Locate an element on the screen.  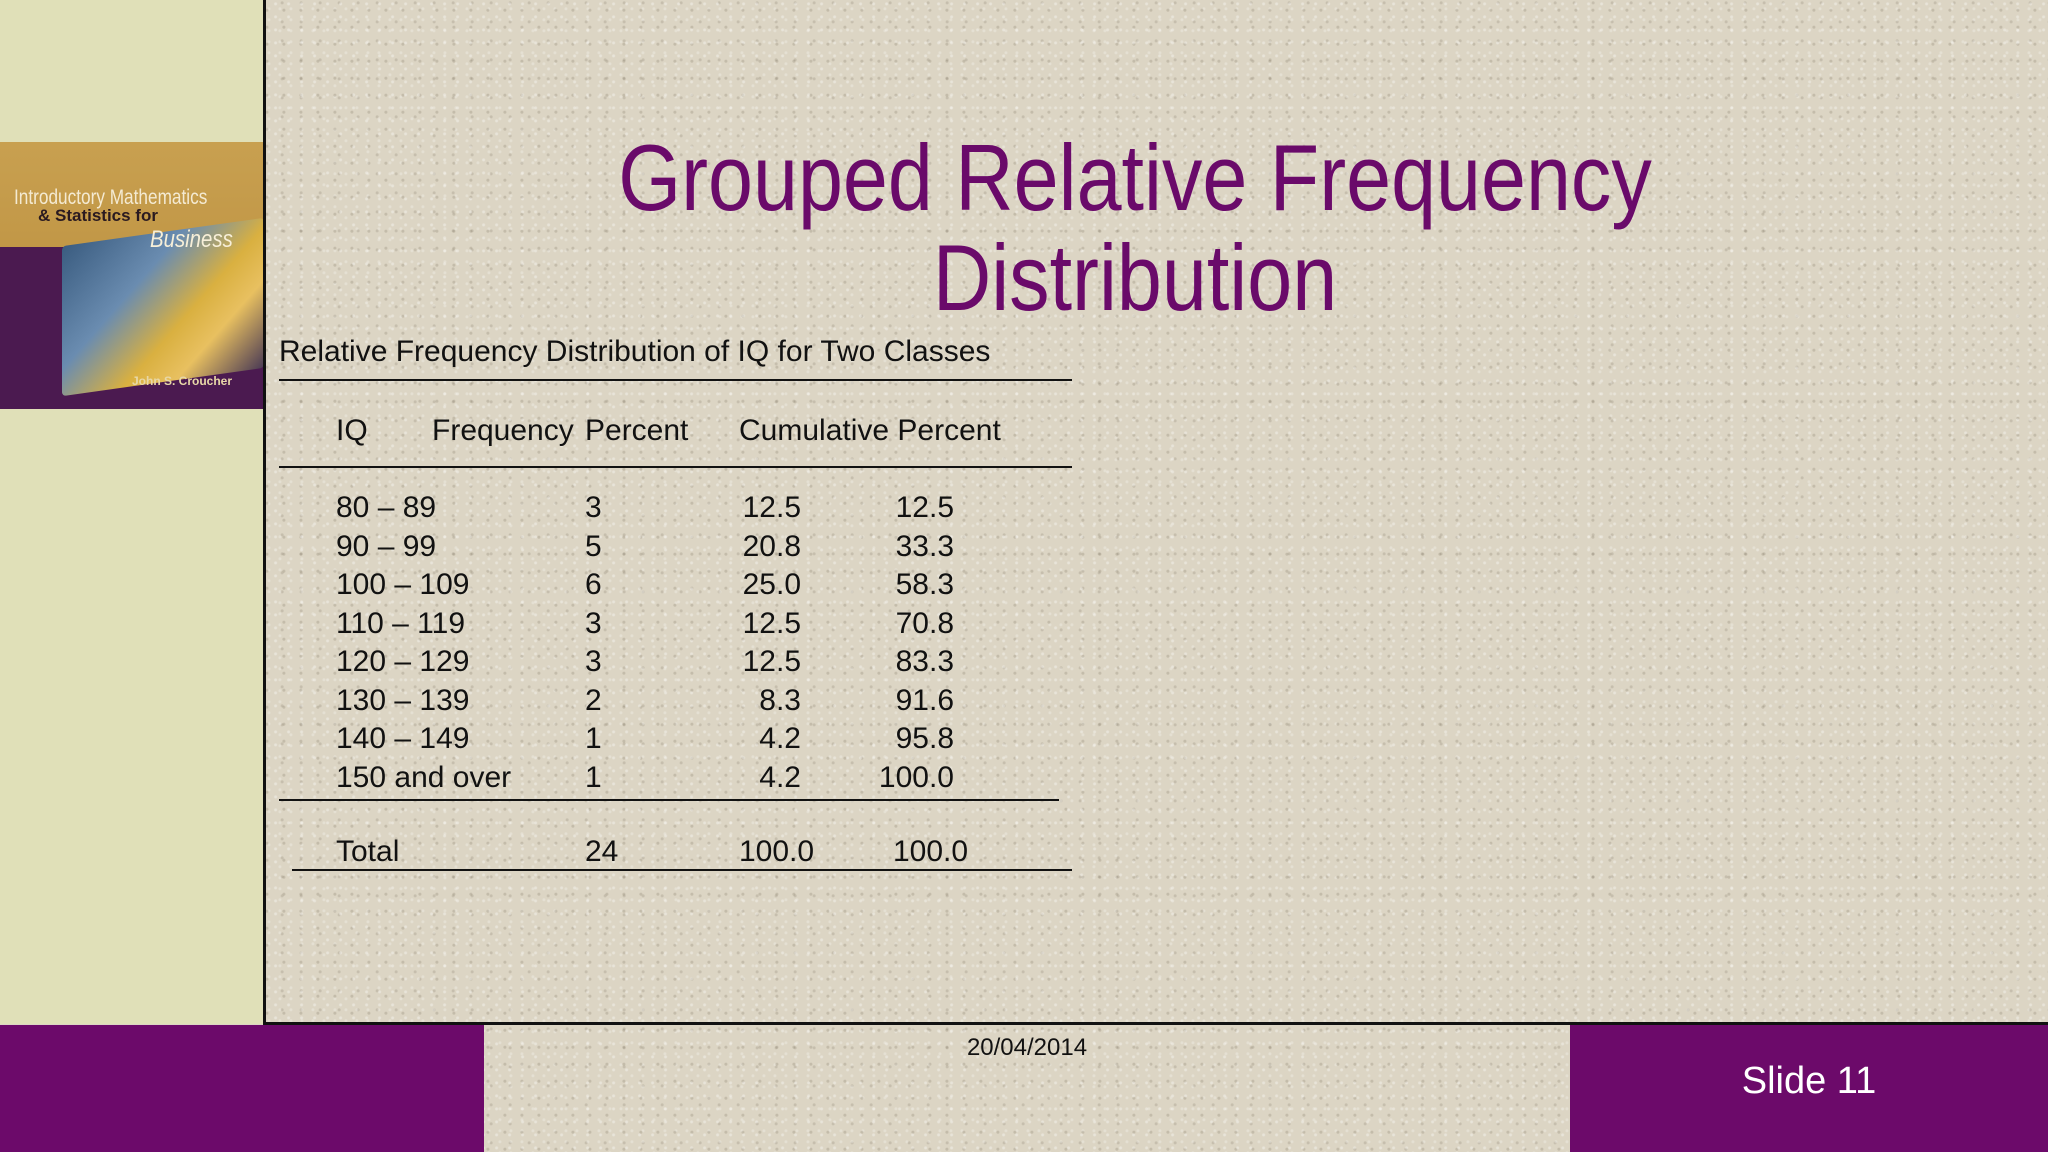
header-frequency: Frequency is located at coordinates (503, 430).